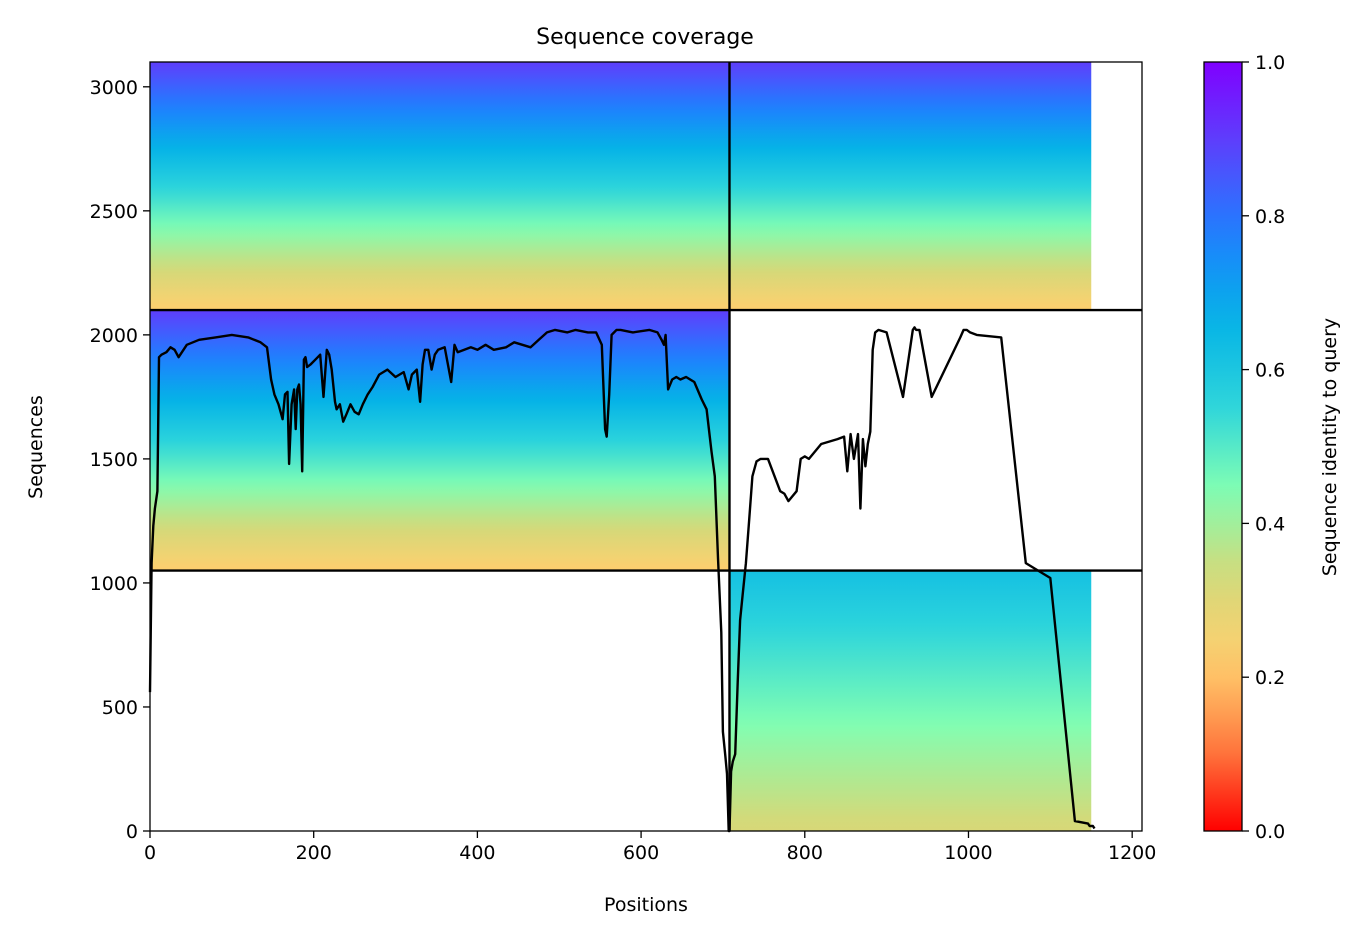 This screenshot has width=1364, height=943. What do you see at coordinates (645, 37) in the screenshot?
I see `chart-title: Sequence coverage` at bounding box center [645, 37].